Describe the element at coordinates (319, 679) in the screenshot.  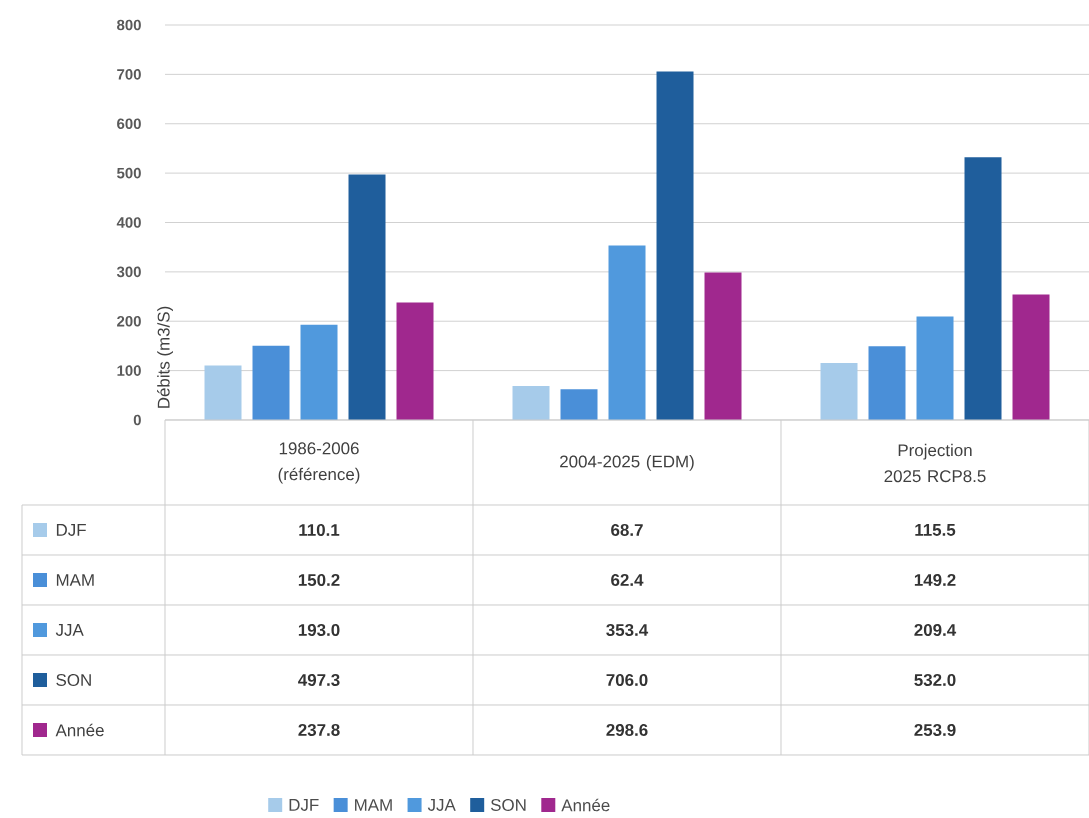
I see `data-label: 497.3` at that location.